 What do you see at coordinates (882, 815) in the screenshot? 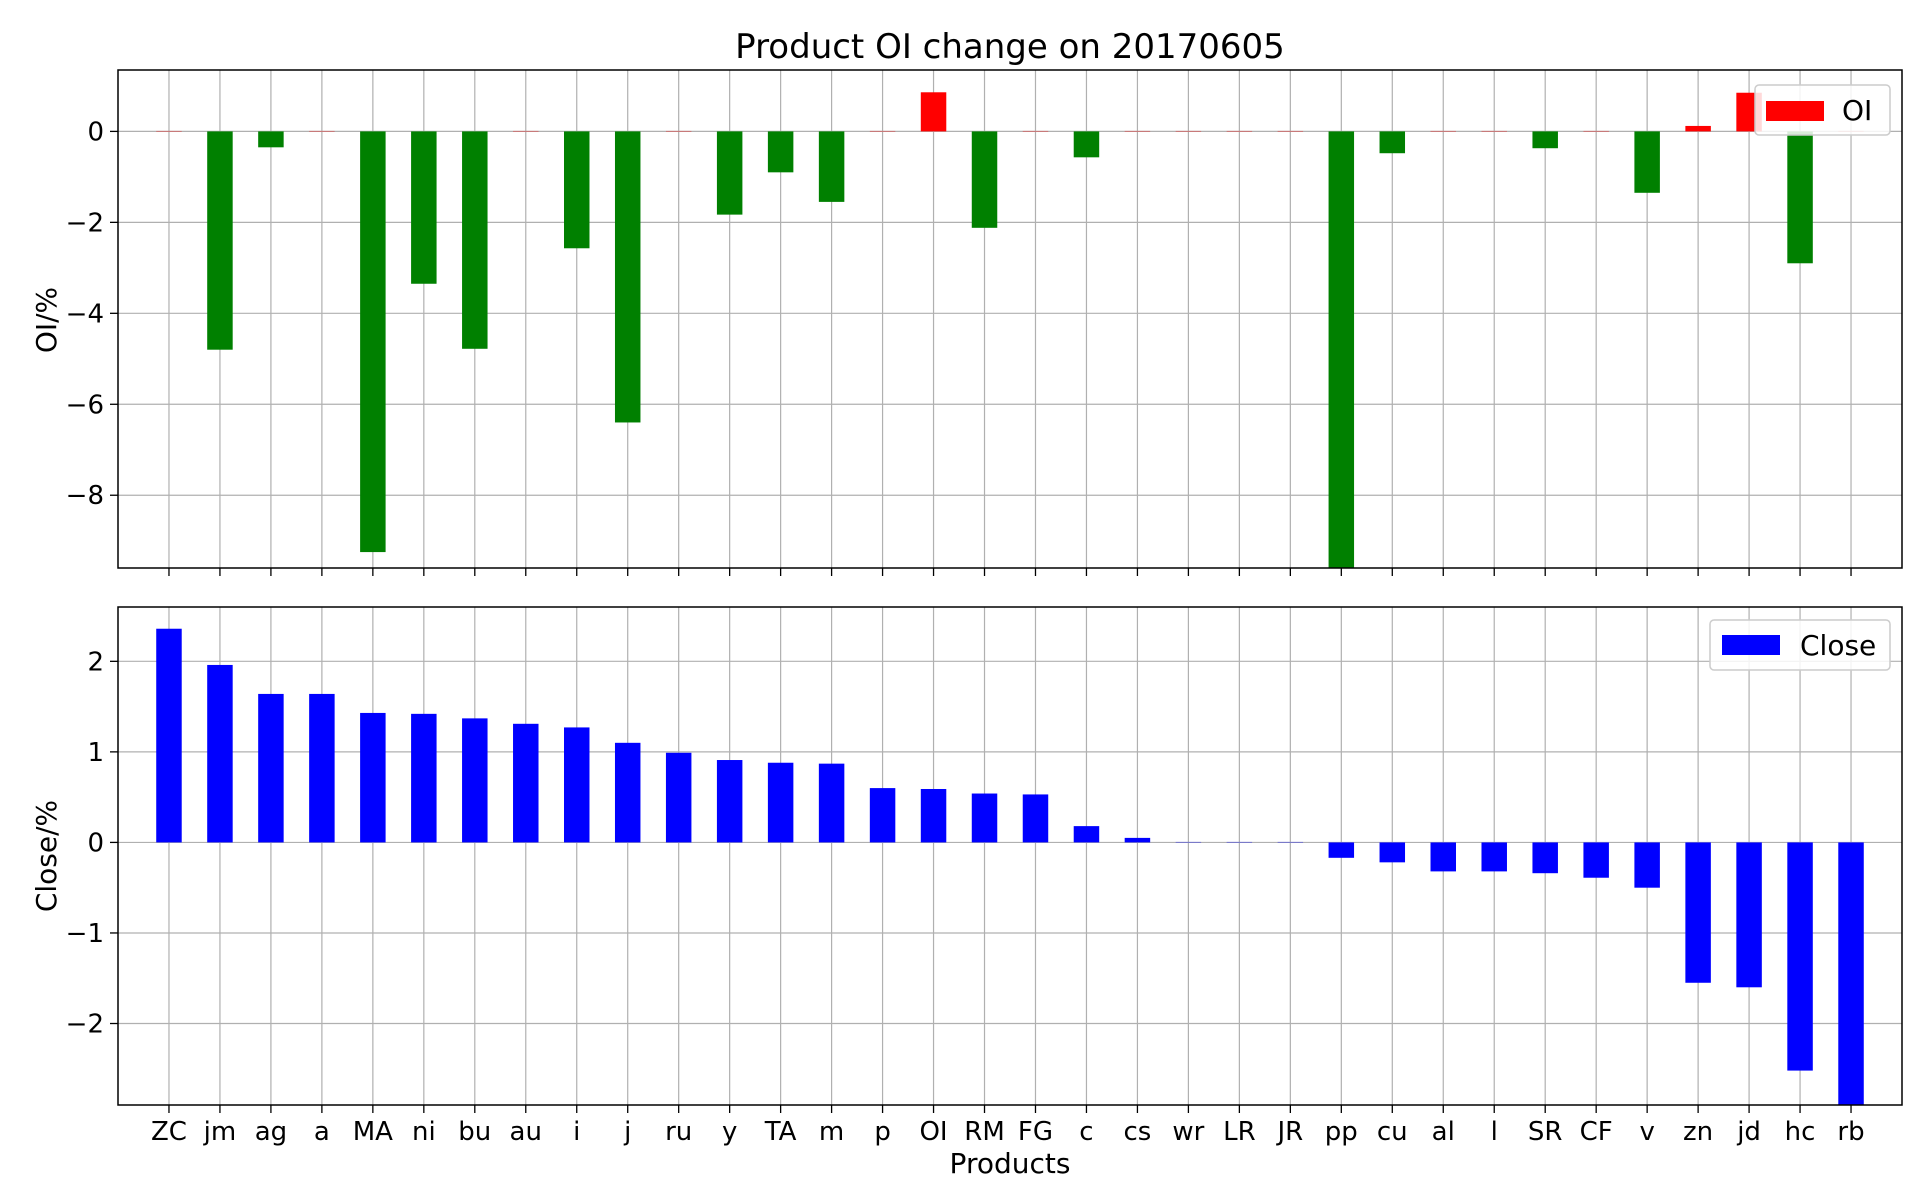
I see `bar-p` at bounding box center [882, 815].